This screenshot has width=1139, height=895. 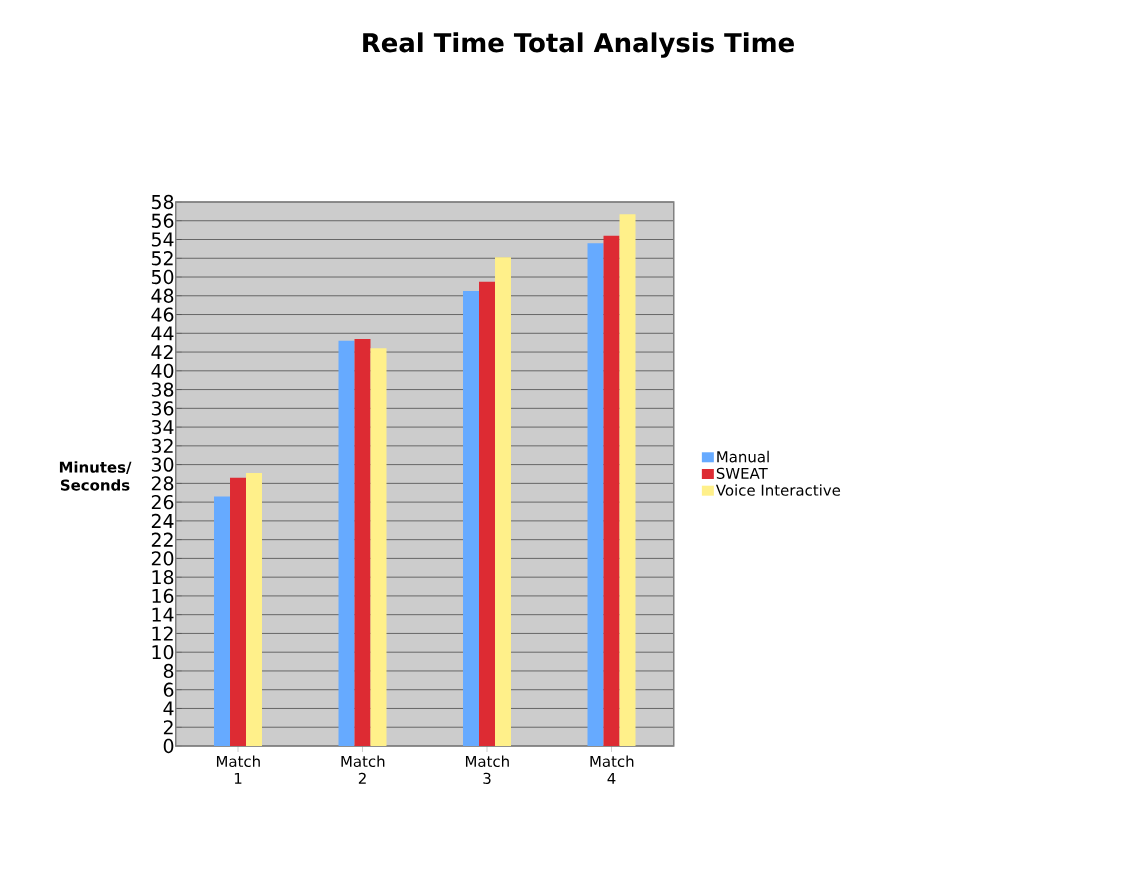 What do you see at coordinates (162, 502) in the screenshot?
I see `y-tick-label: 26` at bounding box center [162, 502].